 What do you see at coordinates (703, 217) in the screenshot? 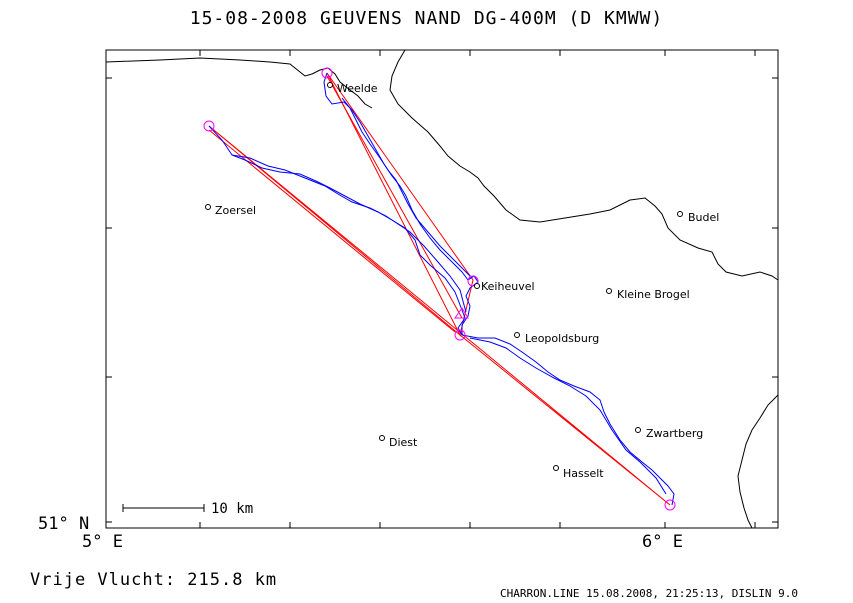
I see `town-label-budel: Budel` at bounding box center [703, 217].